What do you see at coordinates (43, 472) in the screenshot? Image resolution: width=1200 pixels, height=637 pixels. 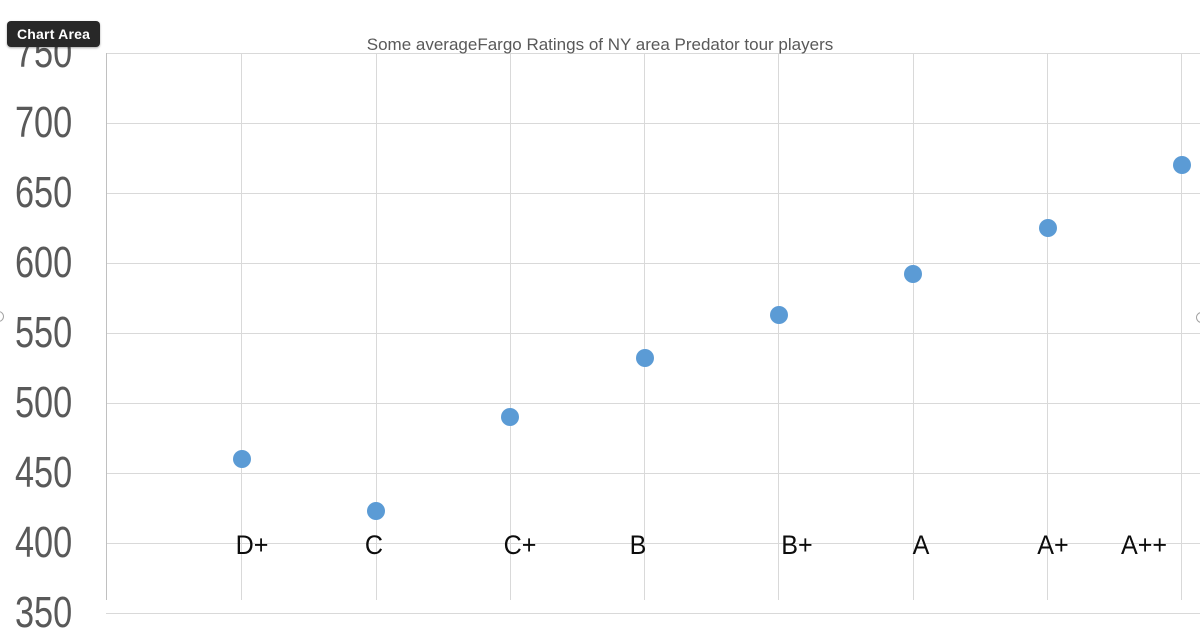 I see `y-tick-label: 450` at bounding box center [43, 472].